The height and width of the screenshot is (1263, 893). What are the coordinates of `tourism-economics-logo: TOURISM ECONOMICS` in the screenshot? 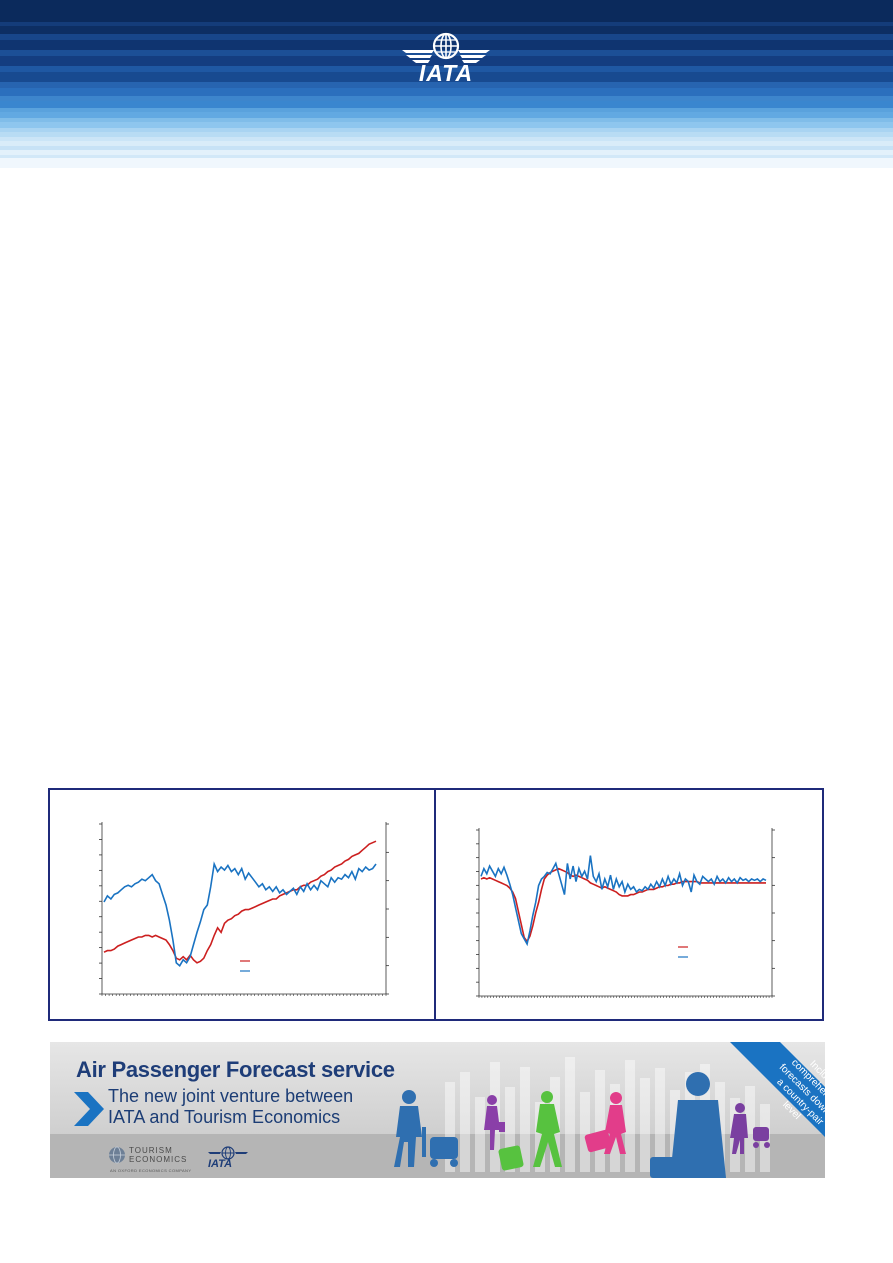 It's located at (158, 1155).